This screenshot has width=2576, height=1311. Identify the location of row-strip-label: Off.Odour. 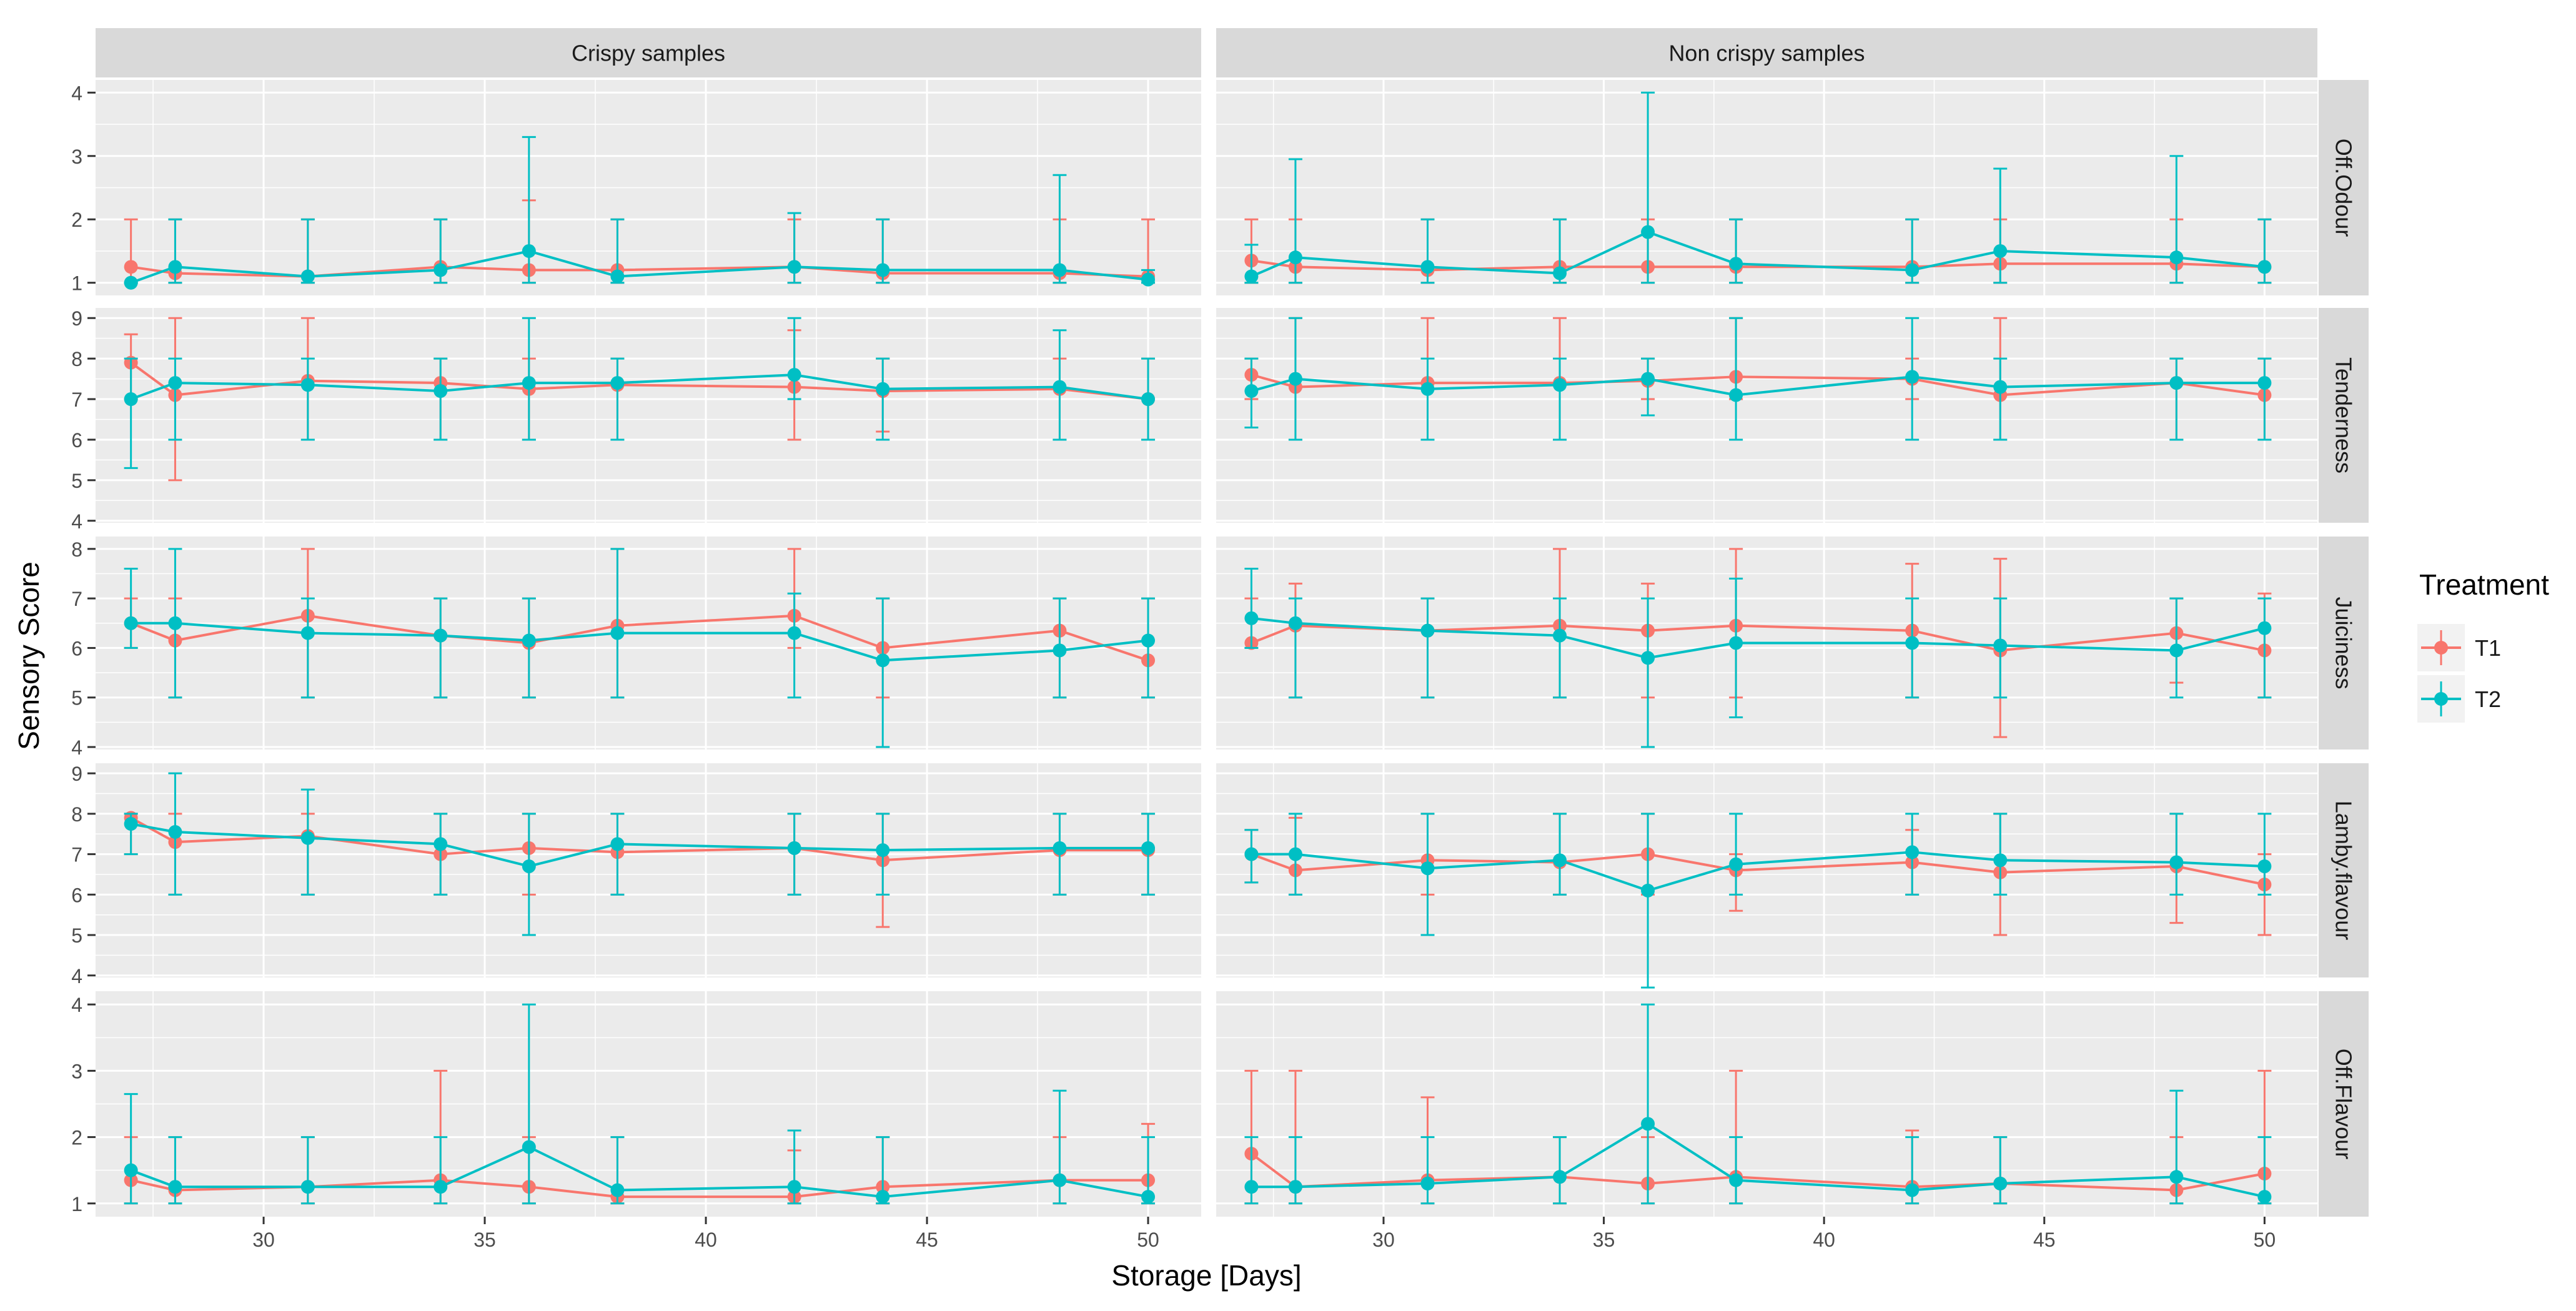
(2344, 188).